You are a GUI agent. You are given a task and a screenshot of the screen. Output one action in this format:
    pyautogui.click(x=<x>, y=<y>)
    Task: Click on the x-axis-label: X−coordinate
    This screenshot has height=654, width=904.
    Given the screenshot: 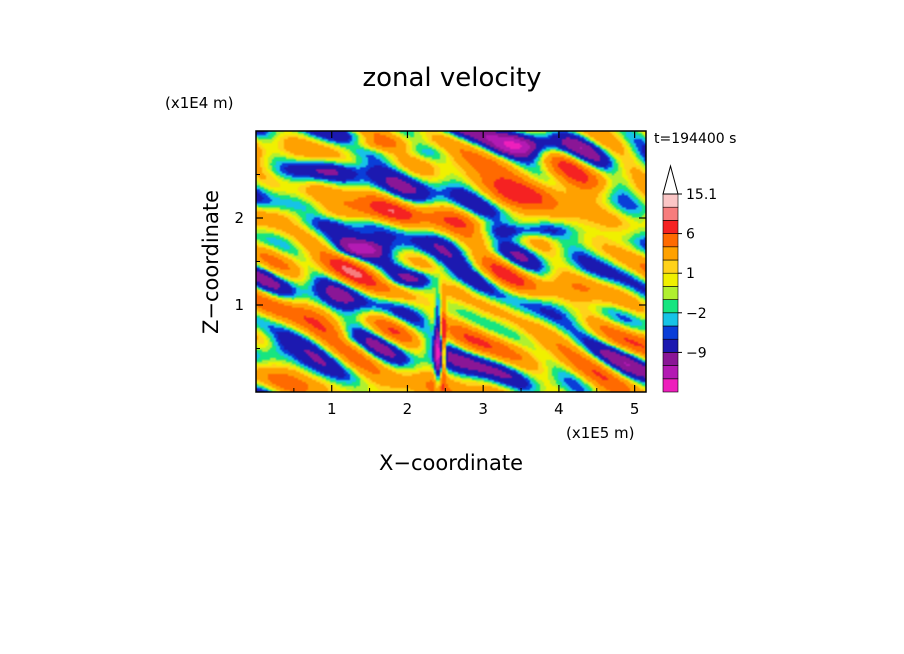 What is the action you would take?
    pyautogui.click(x=451, y=463)
    